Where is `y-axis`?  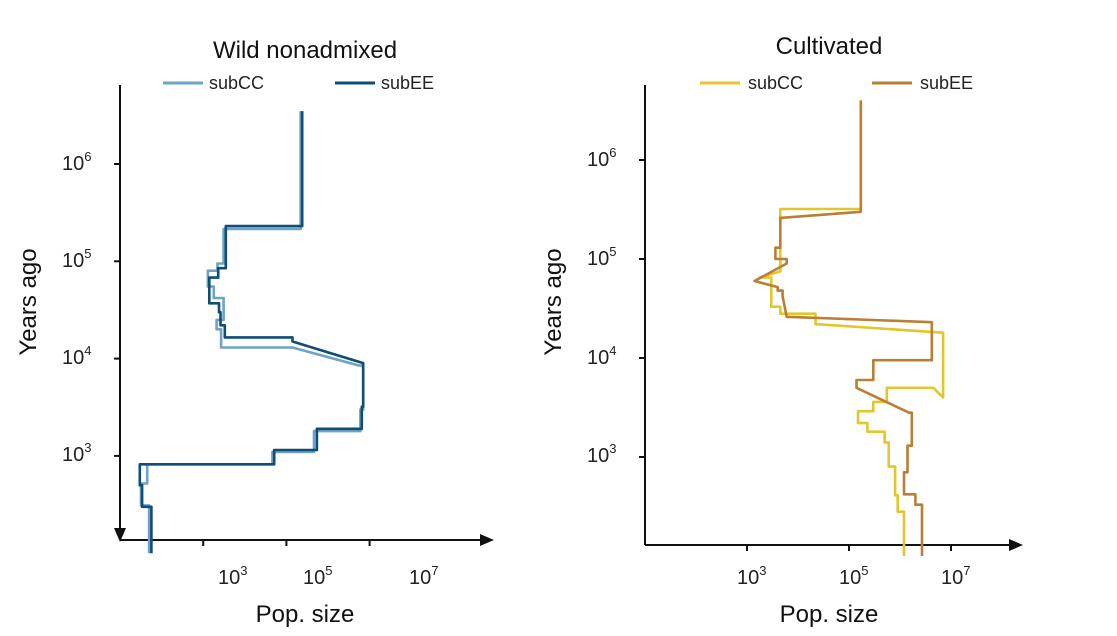 y-axis is located at coordinates (120, 313).